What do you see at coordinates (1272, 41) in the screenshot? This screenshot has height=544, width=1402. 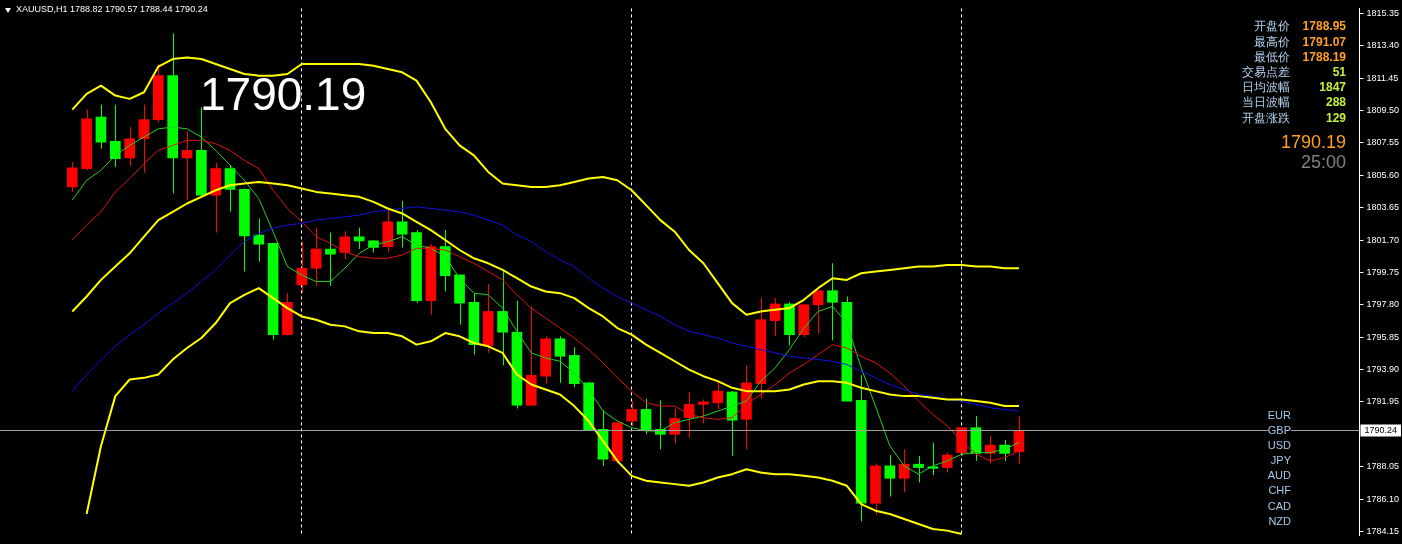 I see `text: 最高价` at bounding box center [1272, 41].